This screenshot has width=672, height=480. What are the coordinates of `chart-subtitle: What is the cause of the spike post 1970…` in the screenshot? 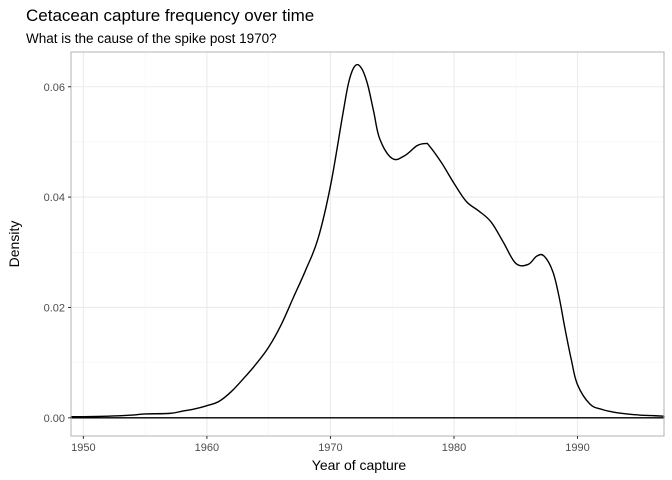 It's located at (151, 38).